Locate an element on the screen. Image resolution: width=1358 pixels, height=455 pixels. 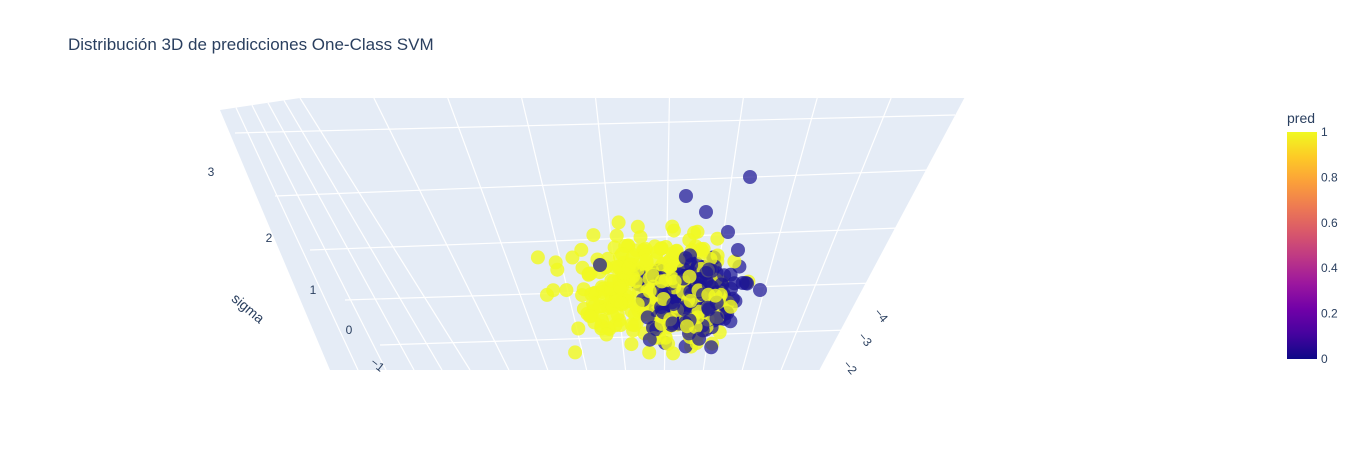
colorbar-tick-label: 0 is located at coordinates (1324, 359).